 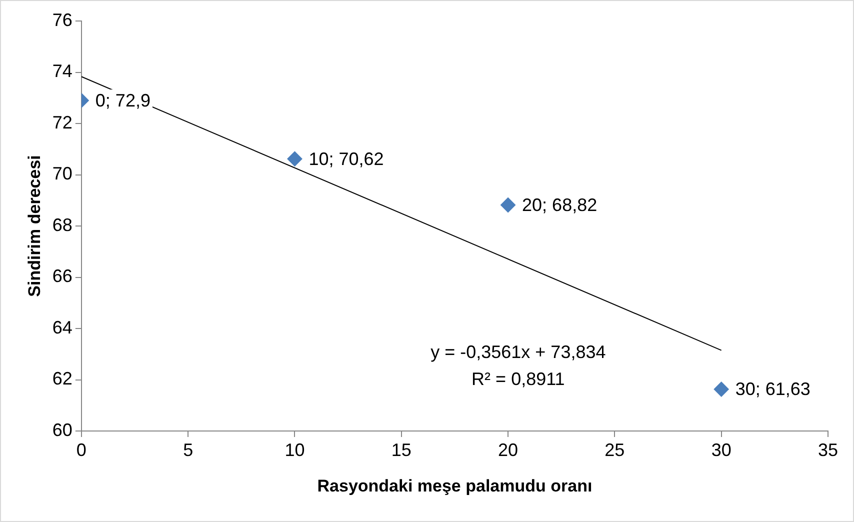 What do you see at coordinates (62, 20) in the screenshot?
I see `y-tick-label: 76` at bounding box center [62, 20].